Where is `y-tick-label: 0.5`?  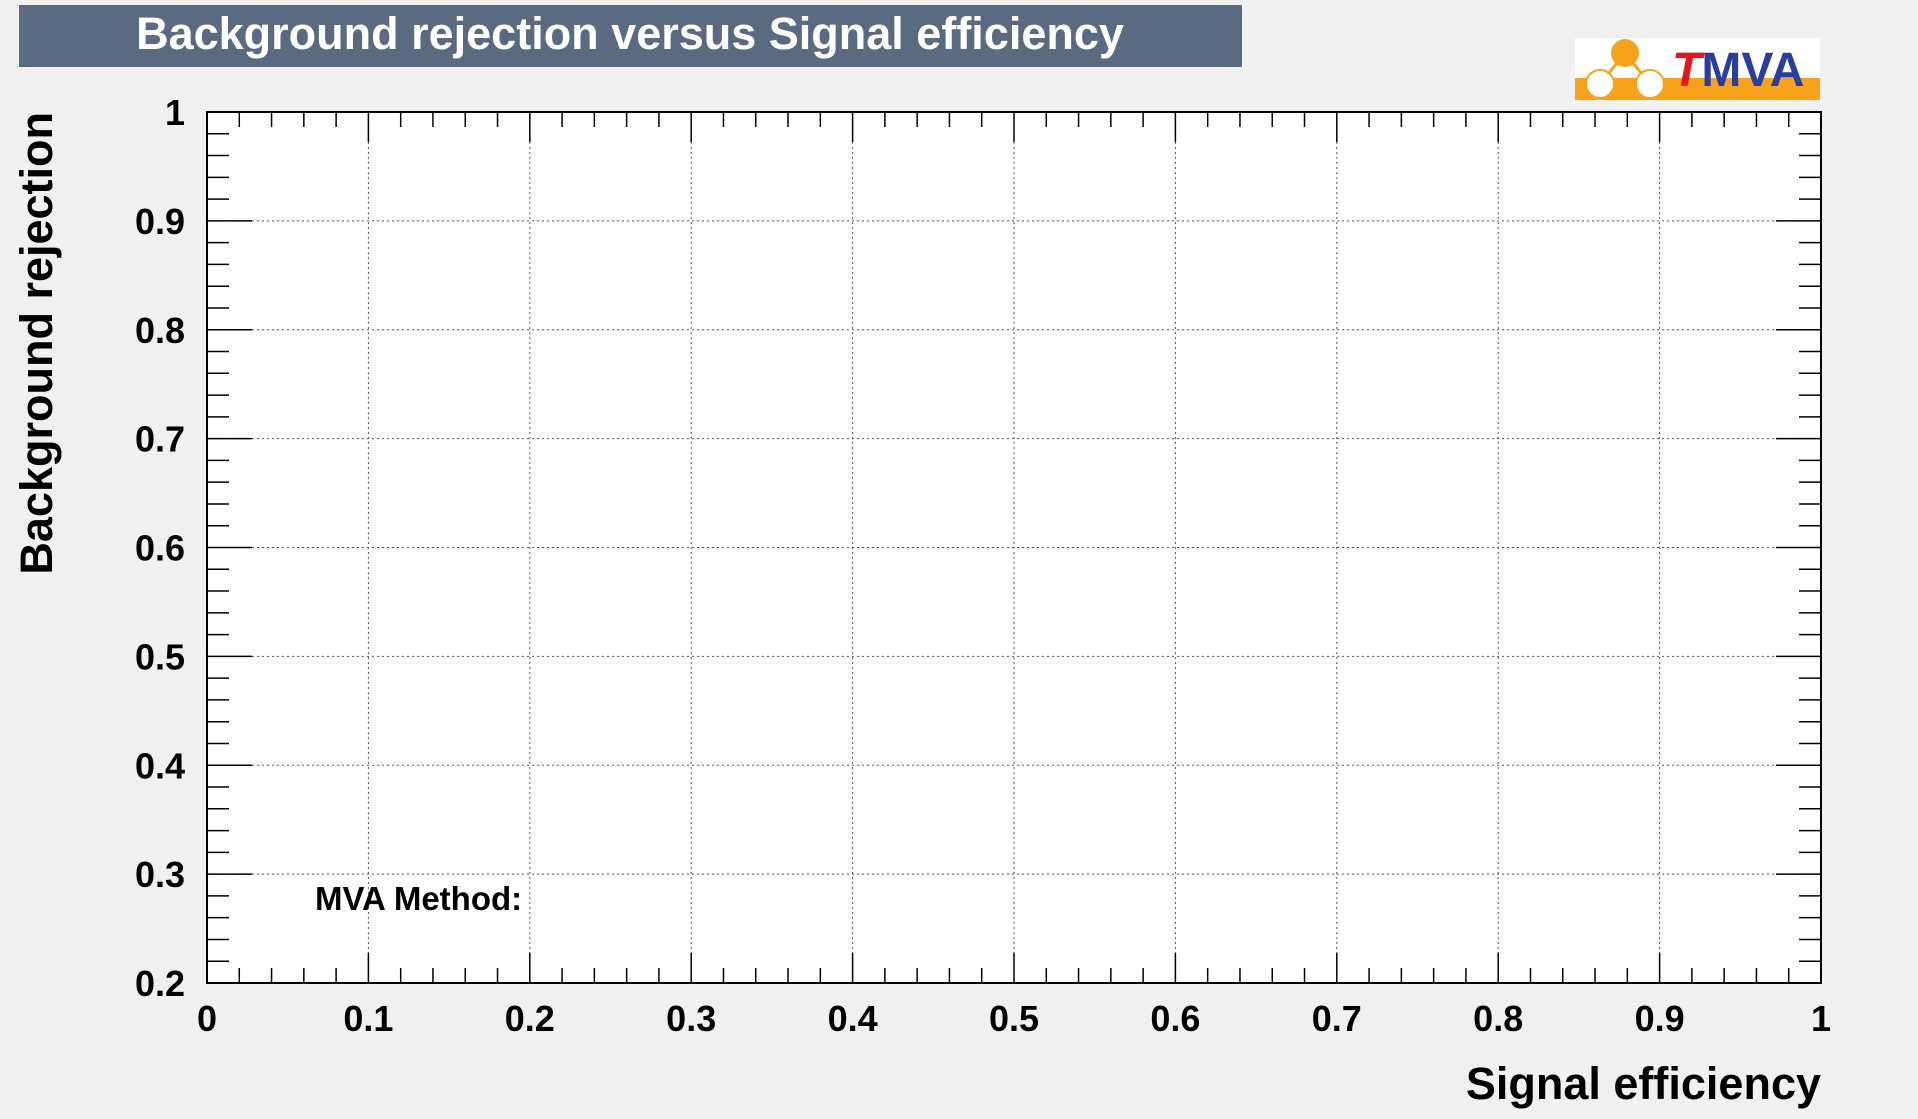
y-tick-label: 0.5 is located at coordinates (160, 656).